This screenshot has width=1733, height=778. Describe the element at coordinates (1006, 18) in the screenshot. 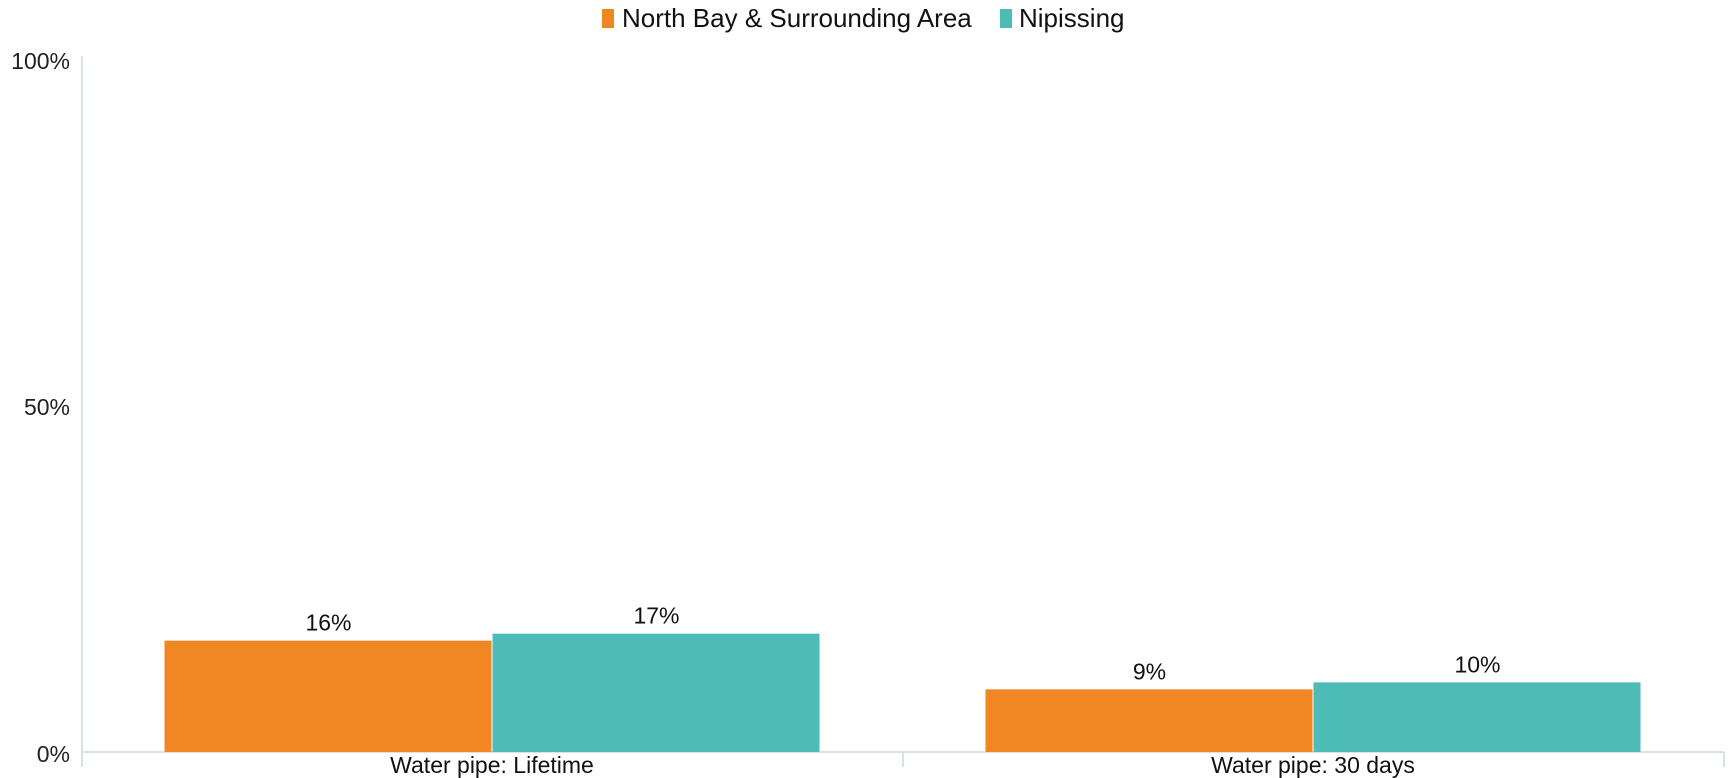

I see `legend-swatch-nipissing` at that location.